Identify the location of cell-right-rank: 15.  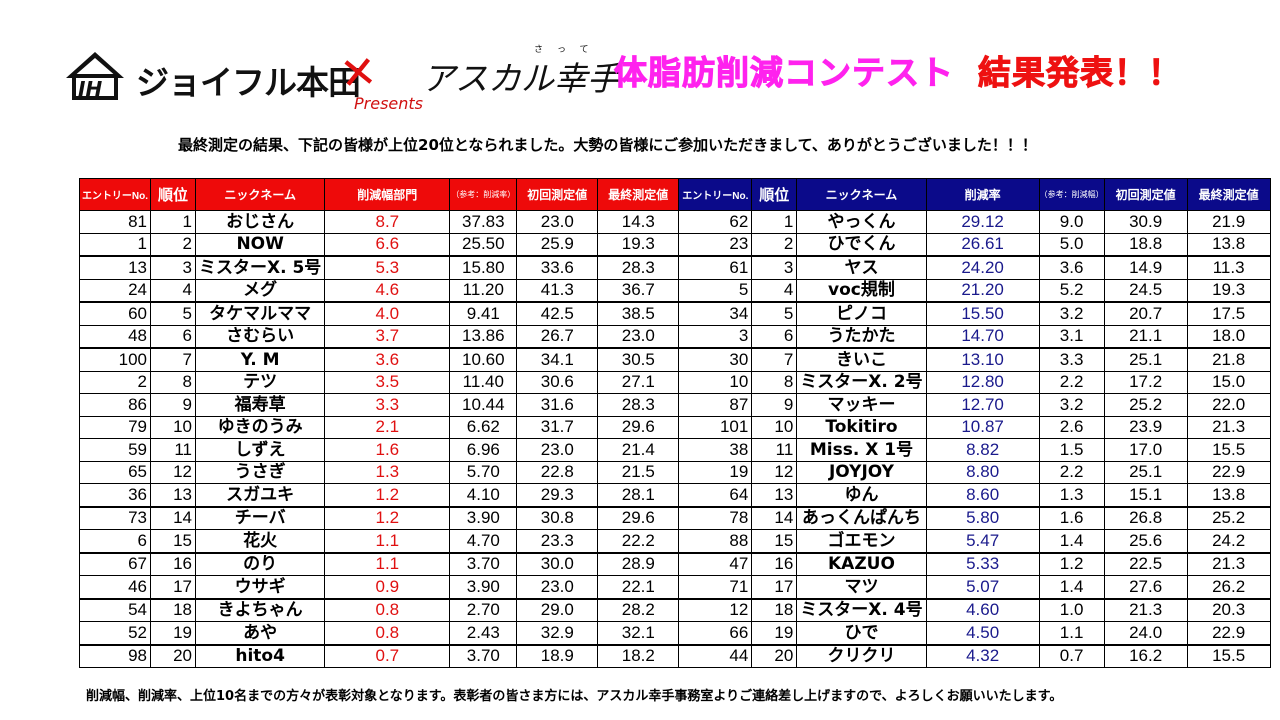
(774, 541).